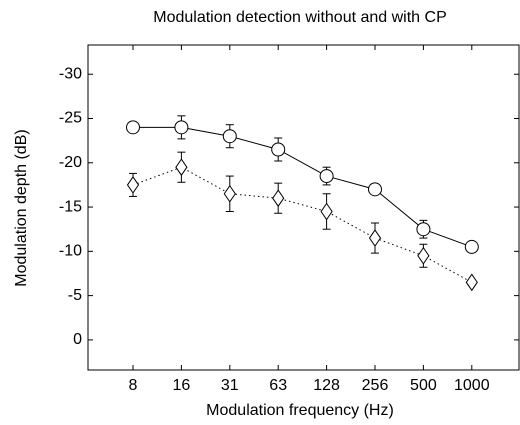  What do you see at coordinates (75, 295) in the screenshot?
I see `y-tick-label: -5` at bounding box center [75, 295].